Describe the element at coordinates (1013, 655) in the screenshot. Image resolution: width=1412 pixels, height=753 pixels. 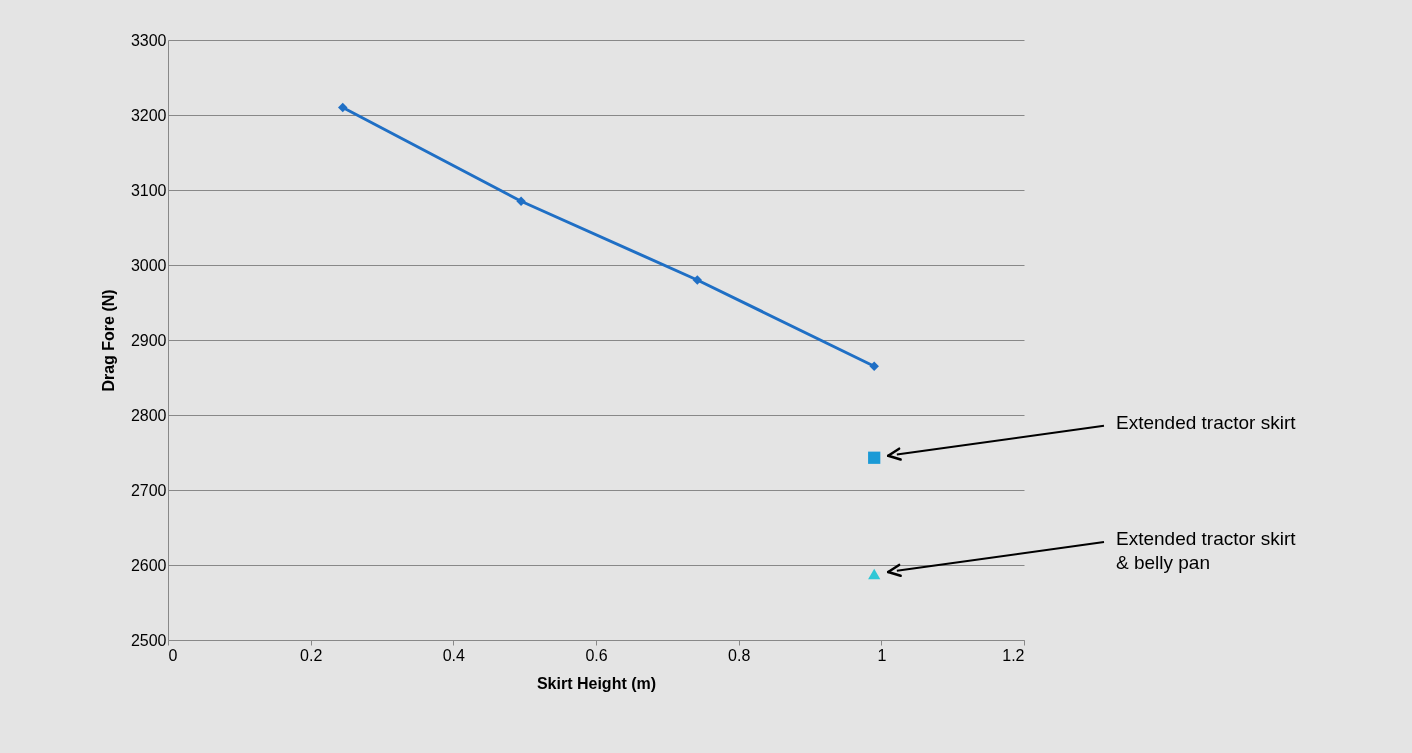
I see `x-tick-label: 1.2` at that location.